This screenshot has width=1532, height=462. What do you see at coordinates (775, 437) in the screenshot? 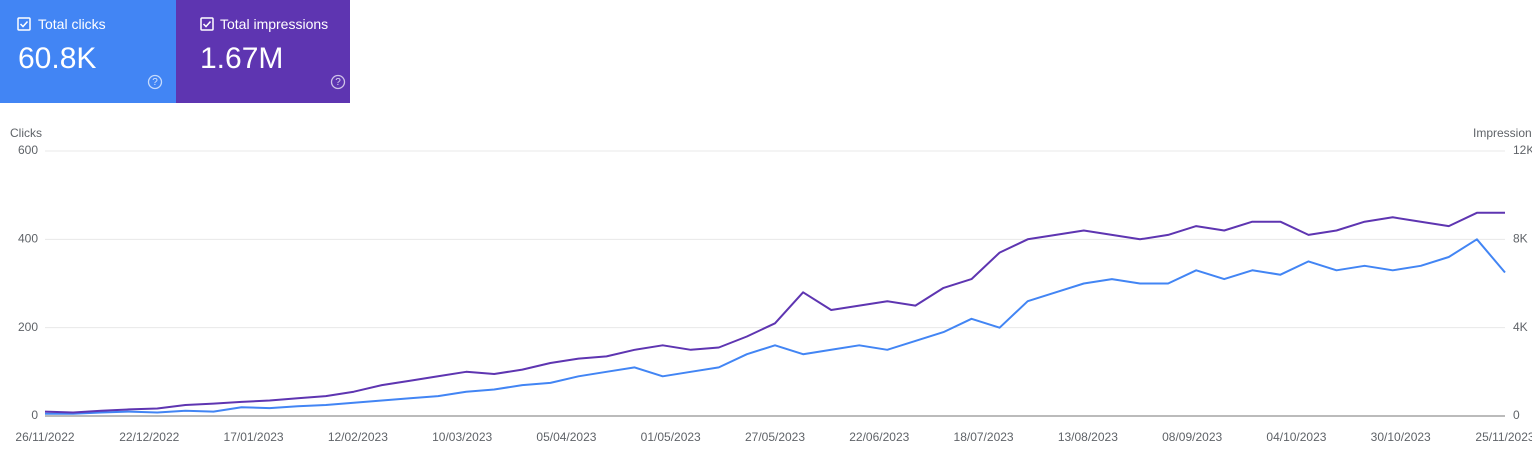
I see `x-tick-label: 27/05/2023` at bounding box center [775, 437].